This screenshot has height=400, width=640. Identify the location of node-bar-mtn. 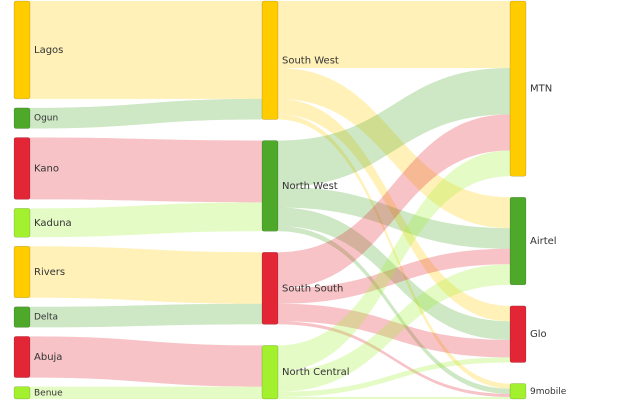
(518, 88).